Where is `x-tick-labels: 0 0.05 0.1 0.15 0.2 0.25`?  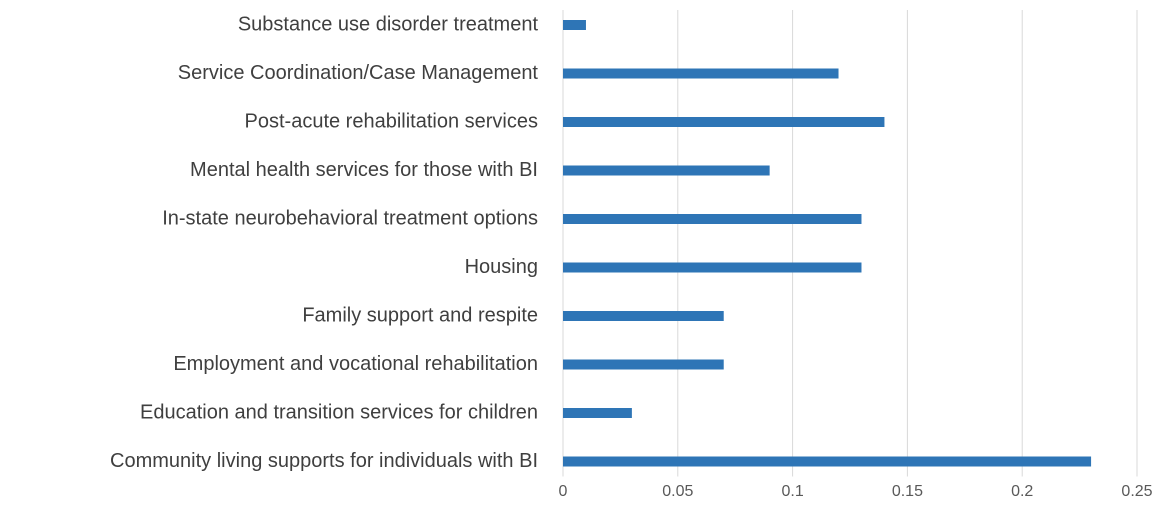
x-tick-labels: 0 0.05 0.1 0.15 0.2 0.25 is located at coordinates (856, 491).